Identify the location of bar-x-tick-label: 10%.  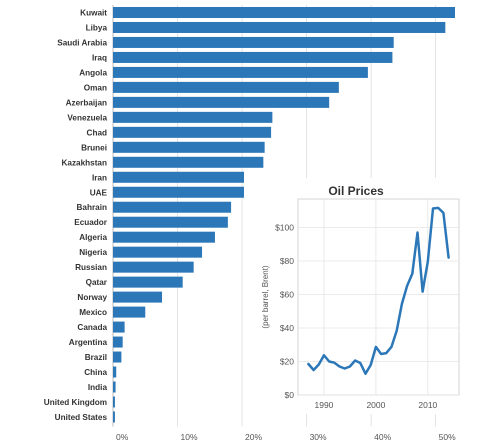
(189, 437).